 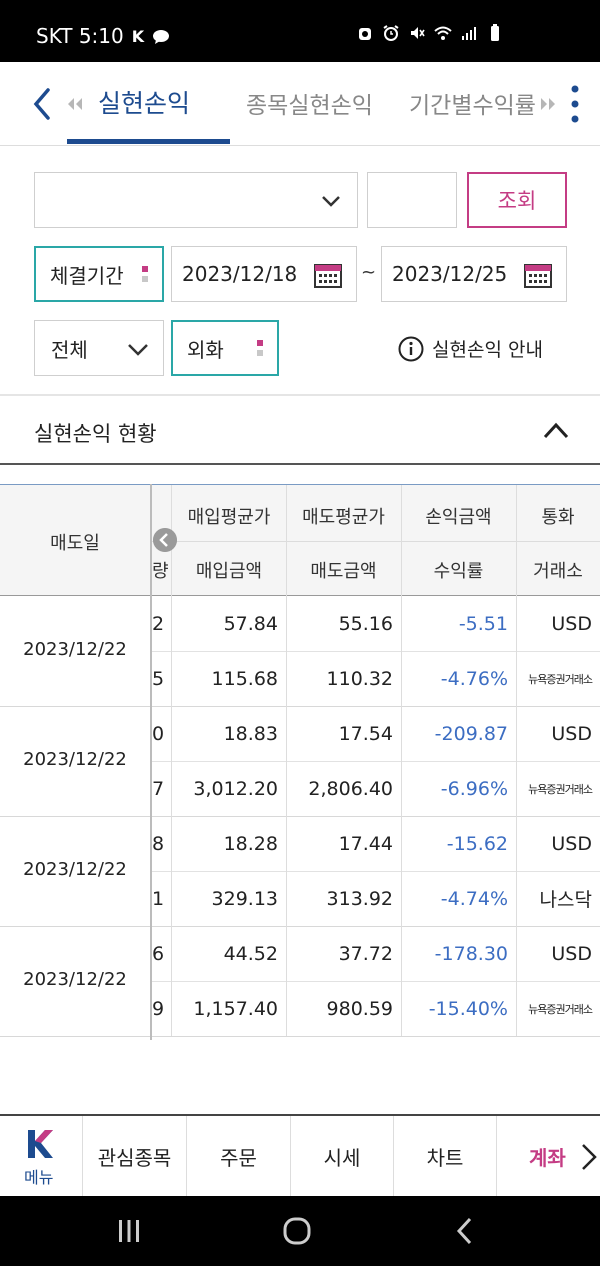 I want to click on more-options-icon, so click(x=575, y=104).